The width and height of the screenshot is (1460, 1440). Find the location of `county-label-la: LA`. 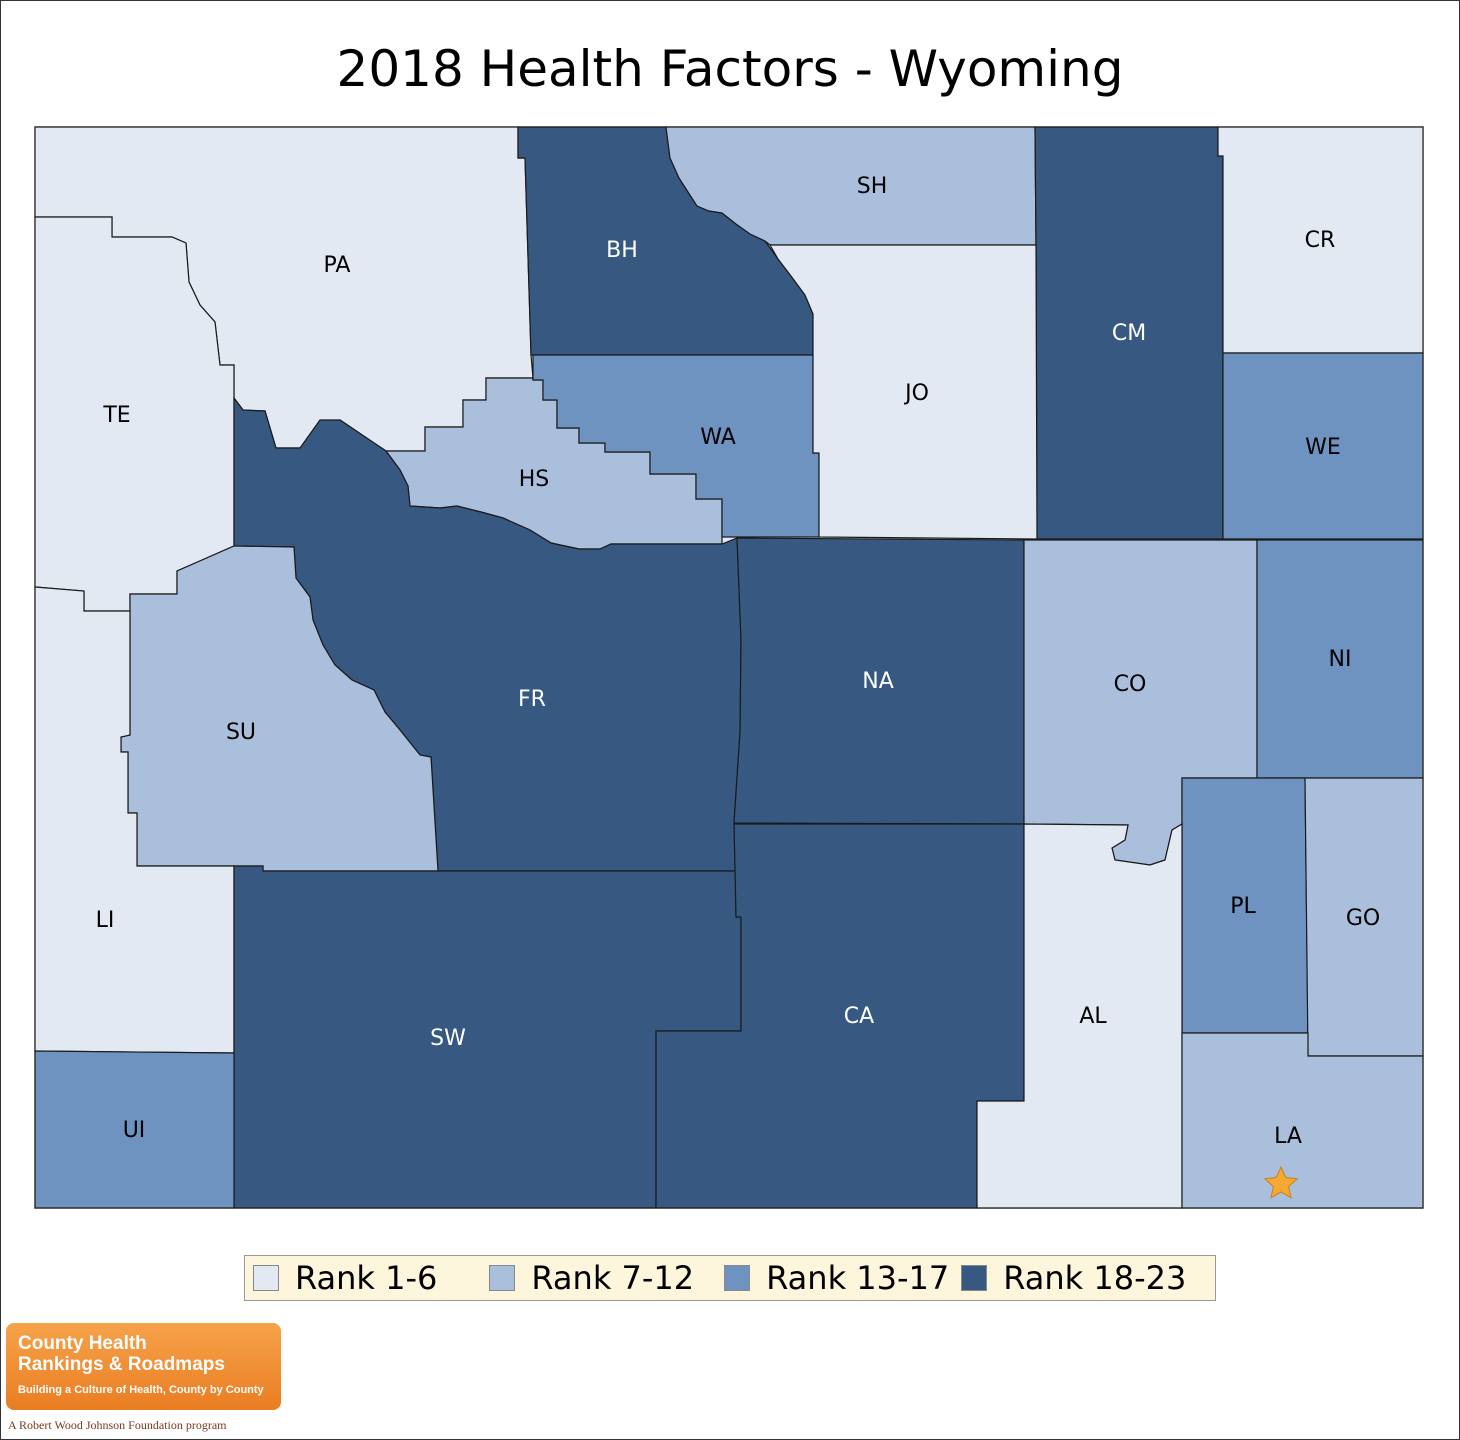

county-label-la: LA is located at coordinates (1288, 1136).